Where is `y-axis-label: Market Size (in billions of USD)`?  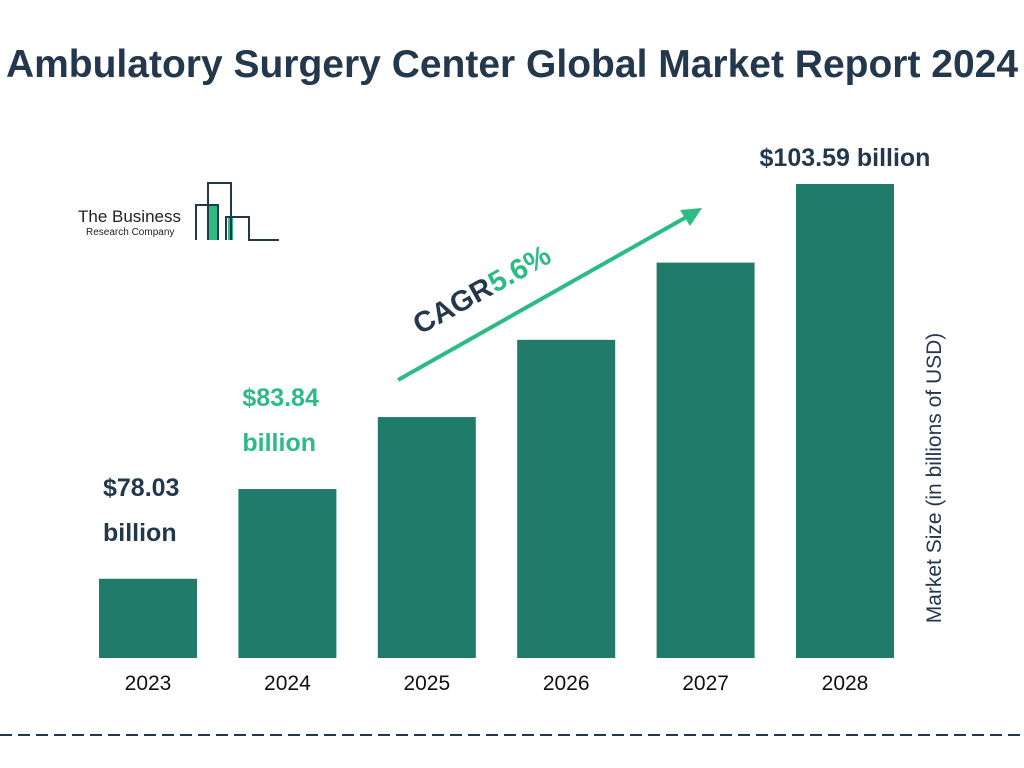 y-axis-label: Market Size (in billions of USD) is located at coordinates (934, 478).